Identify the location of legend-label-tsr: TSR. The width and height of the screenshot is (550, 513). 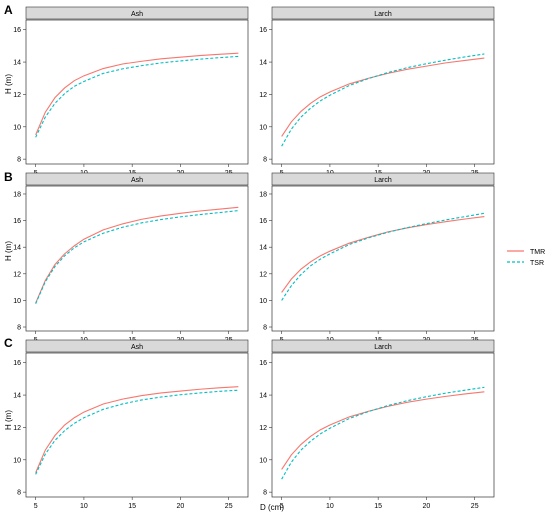
(537, 263).